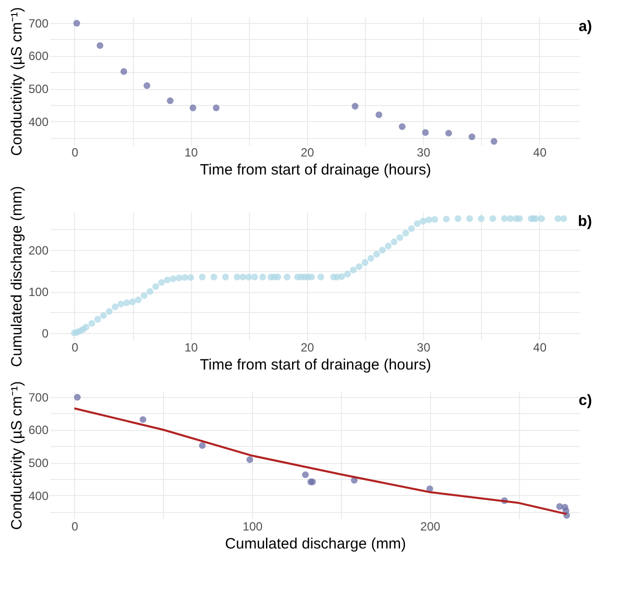  I want to click on y-tick-label: 200, so click(38, 251).